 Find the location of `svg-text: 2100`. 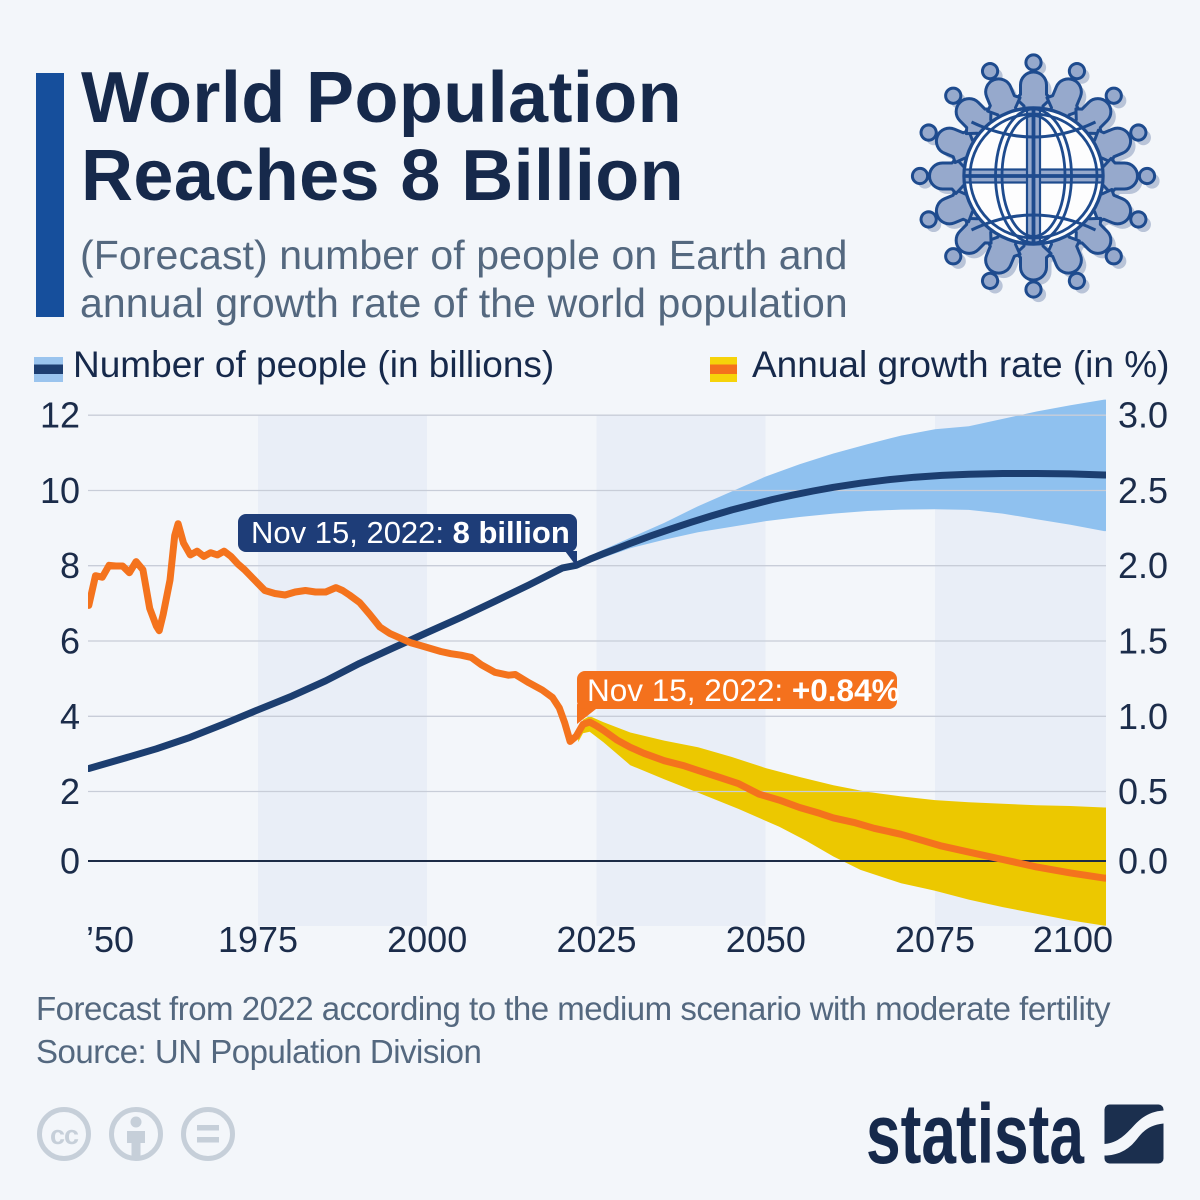

svg-text: 2100 is located at coordinates (1073, 939).